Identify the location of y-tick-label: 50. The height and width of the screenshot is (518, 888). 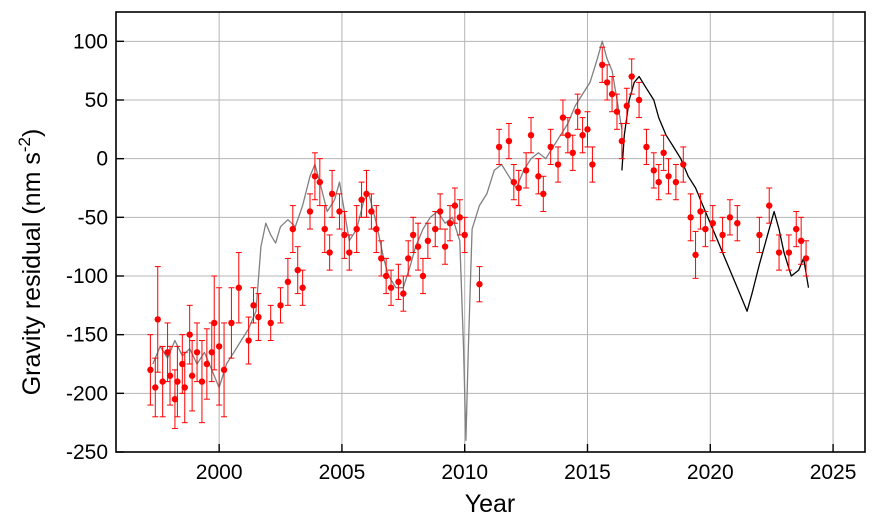
(96, 100).